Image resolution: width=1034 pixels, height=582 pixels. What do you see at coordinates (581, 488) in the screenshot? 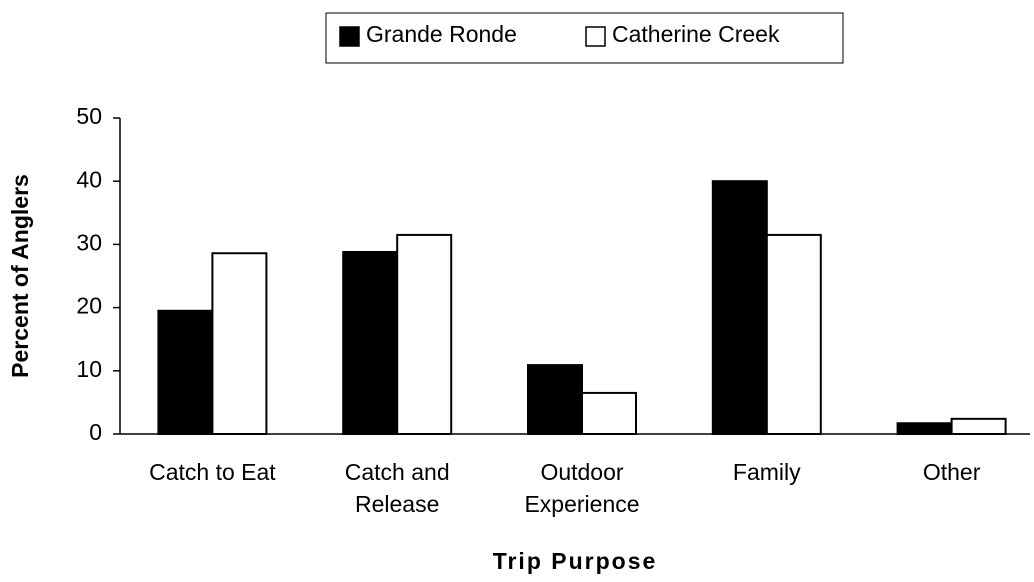
I see `x-tick-label: Outdoor Experience` at bounding box center [581, 488].